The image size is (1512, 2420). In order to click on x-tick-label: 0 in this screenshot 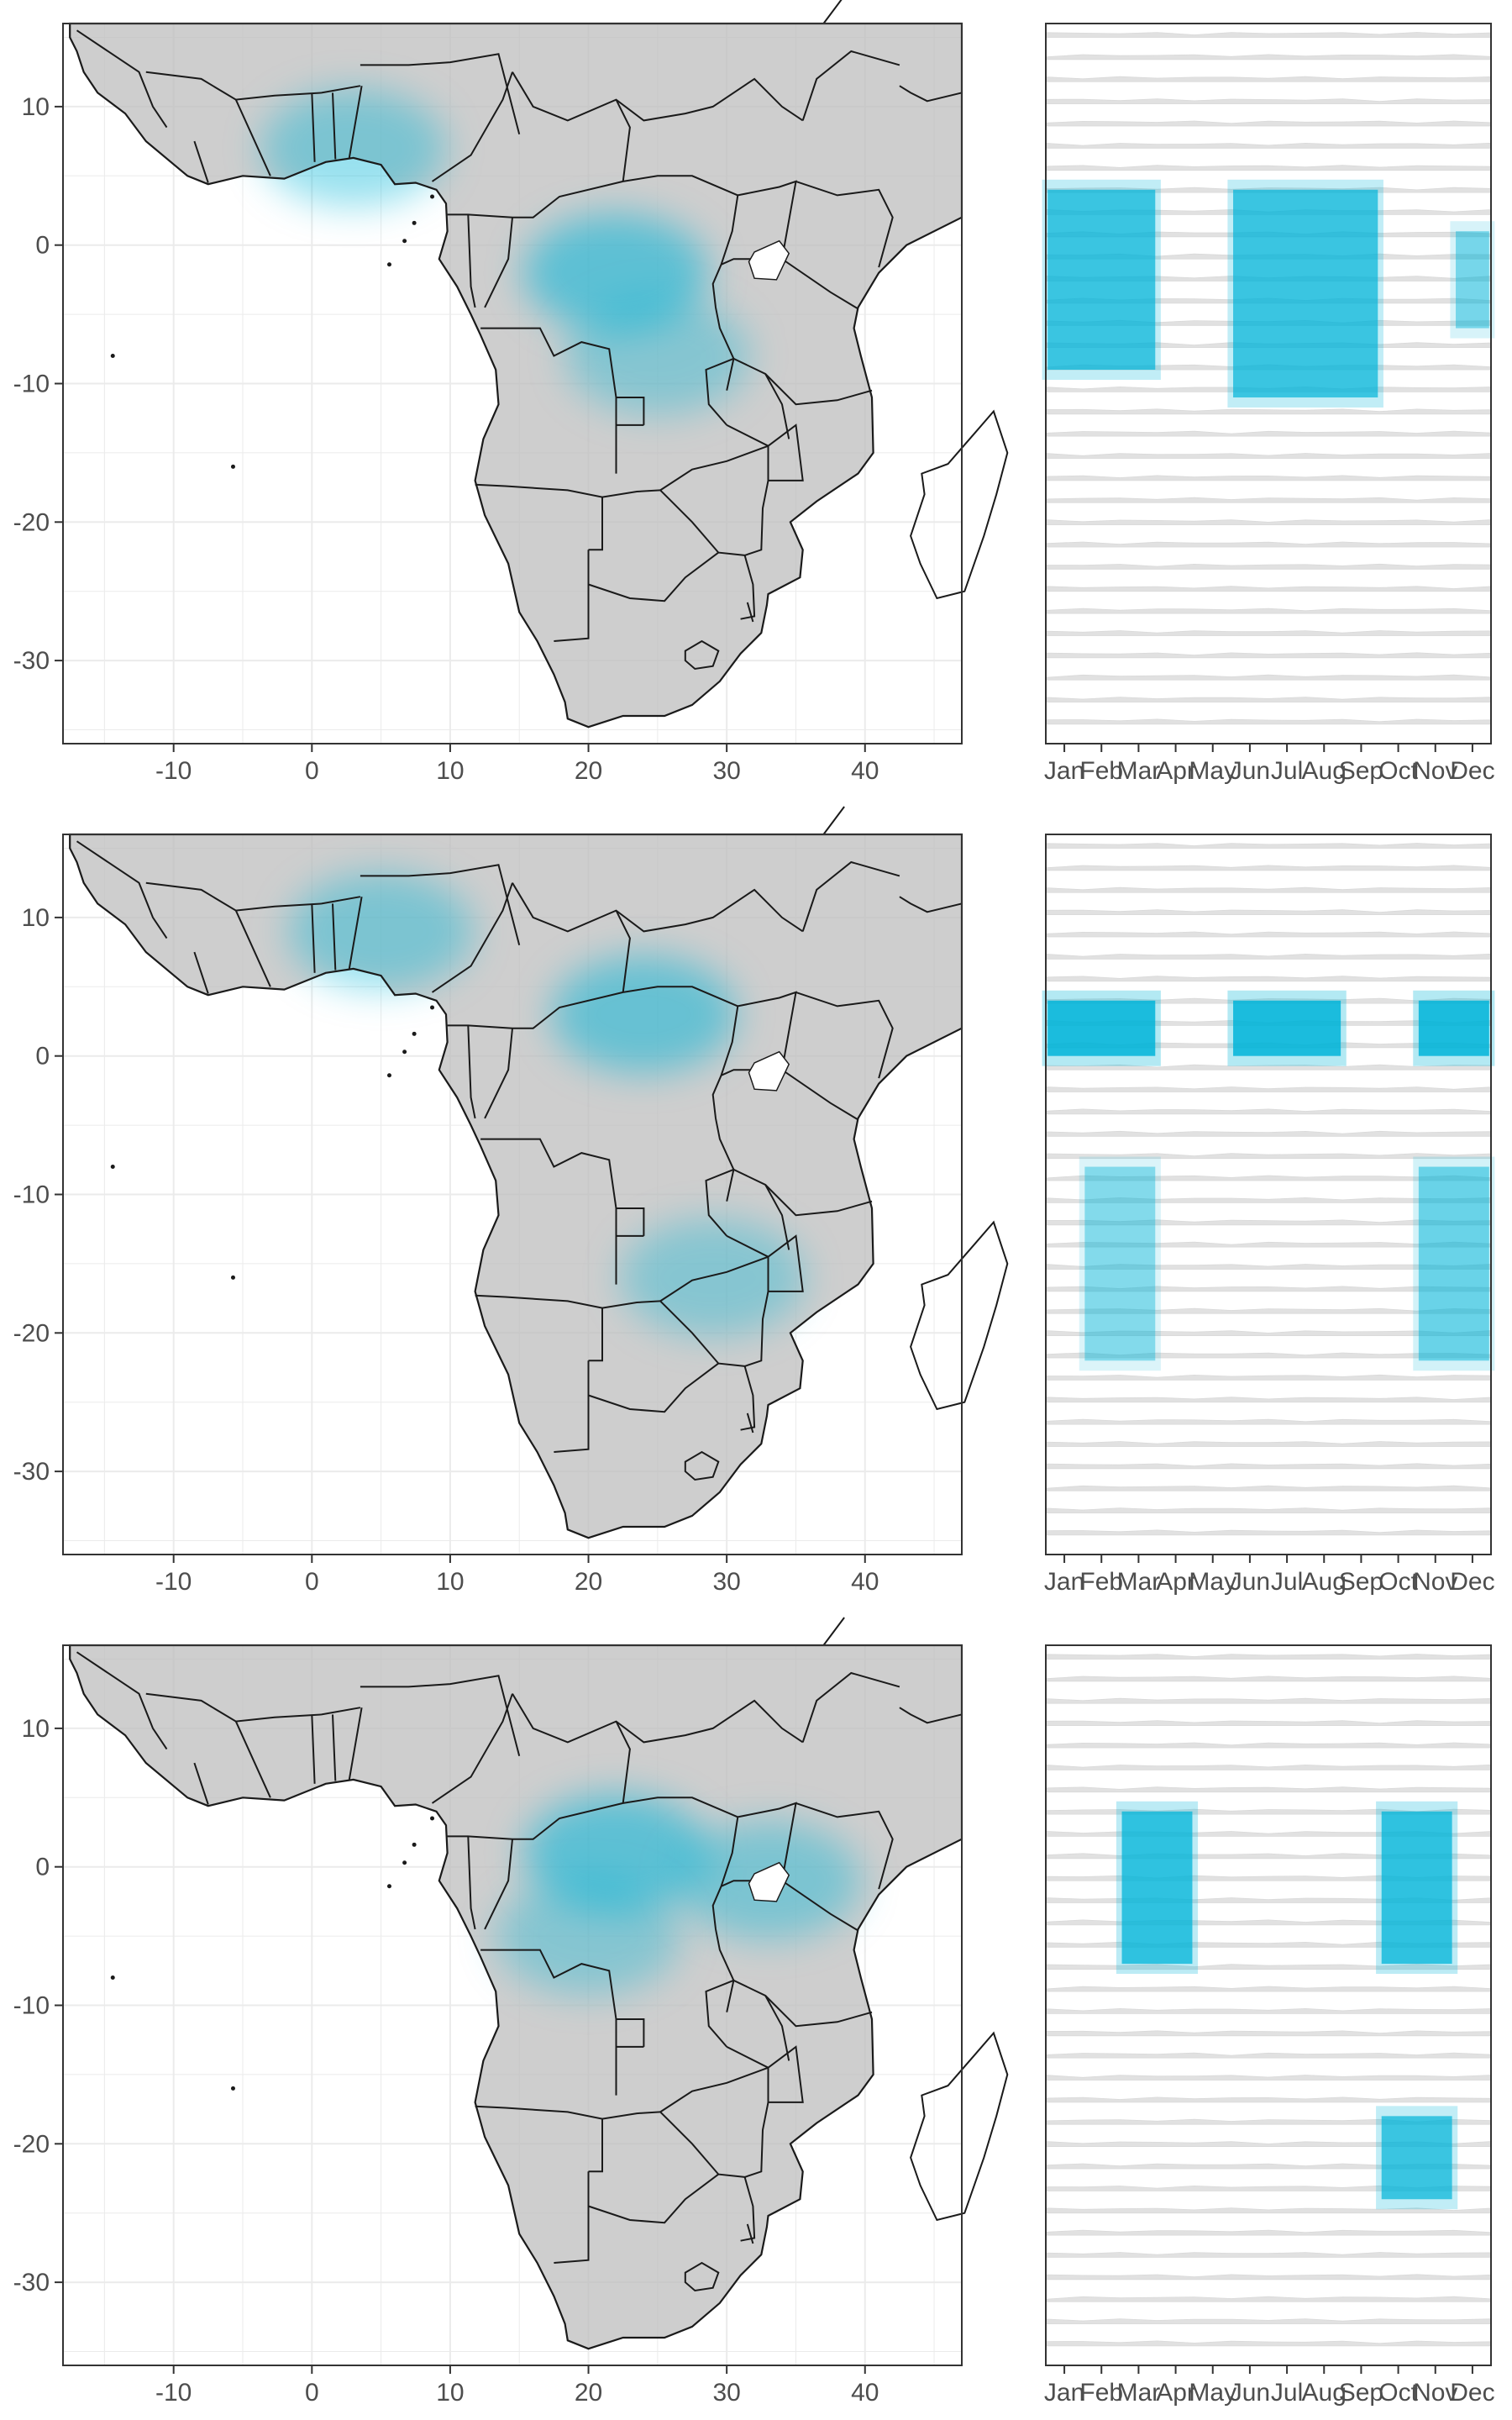, I will do `click(312, 1582)`.